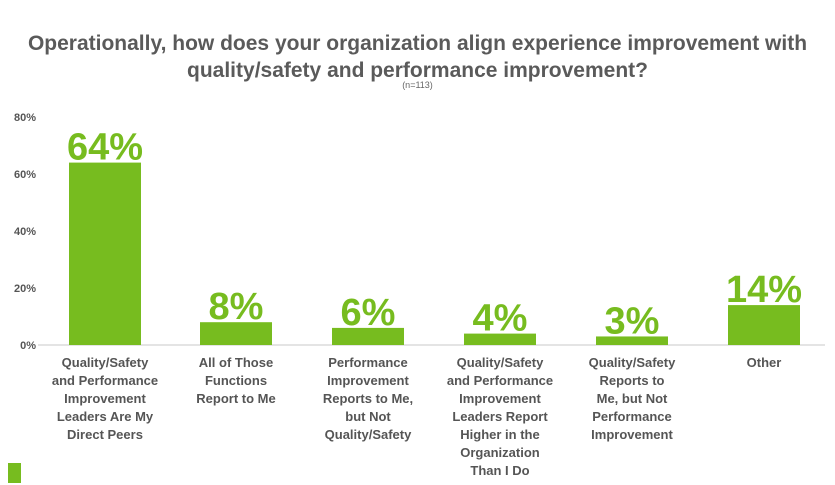 This screenshot has width=835, height=485. Describe the element at coordinates (236, 362) in the screenshot. I see `x-tick-label-line: All of Those` at that location.